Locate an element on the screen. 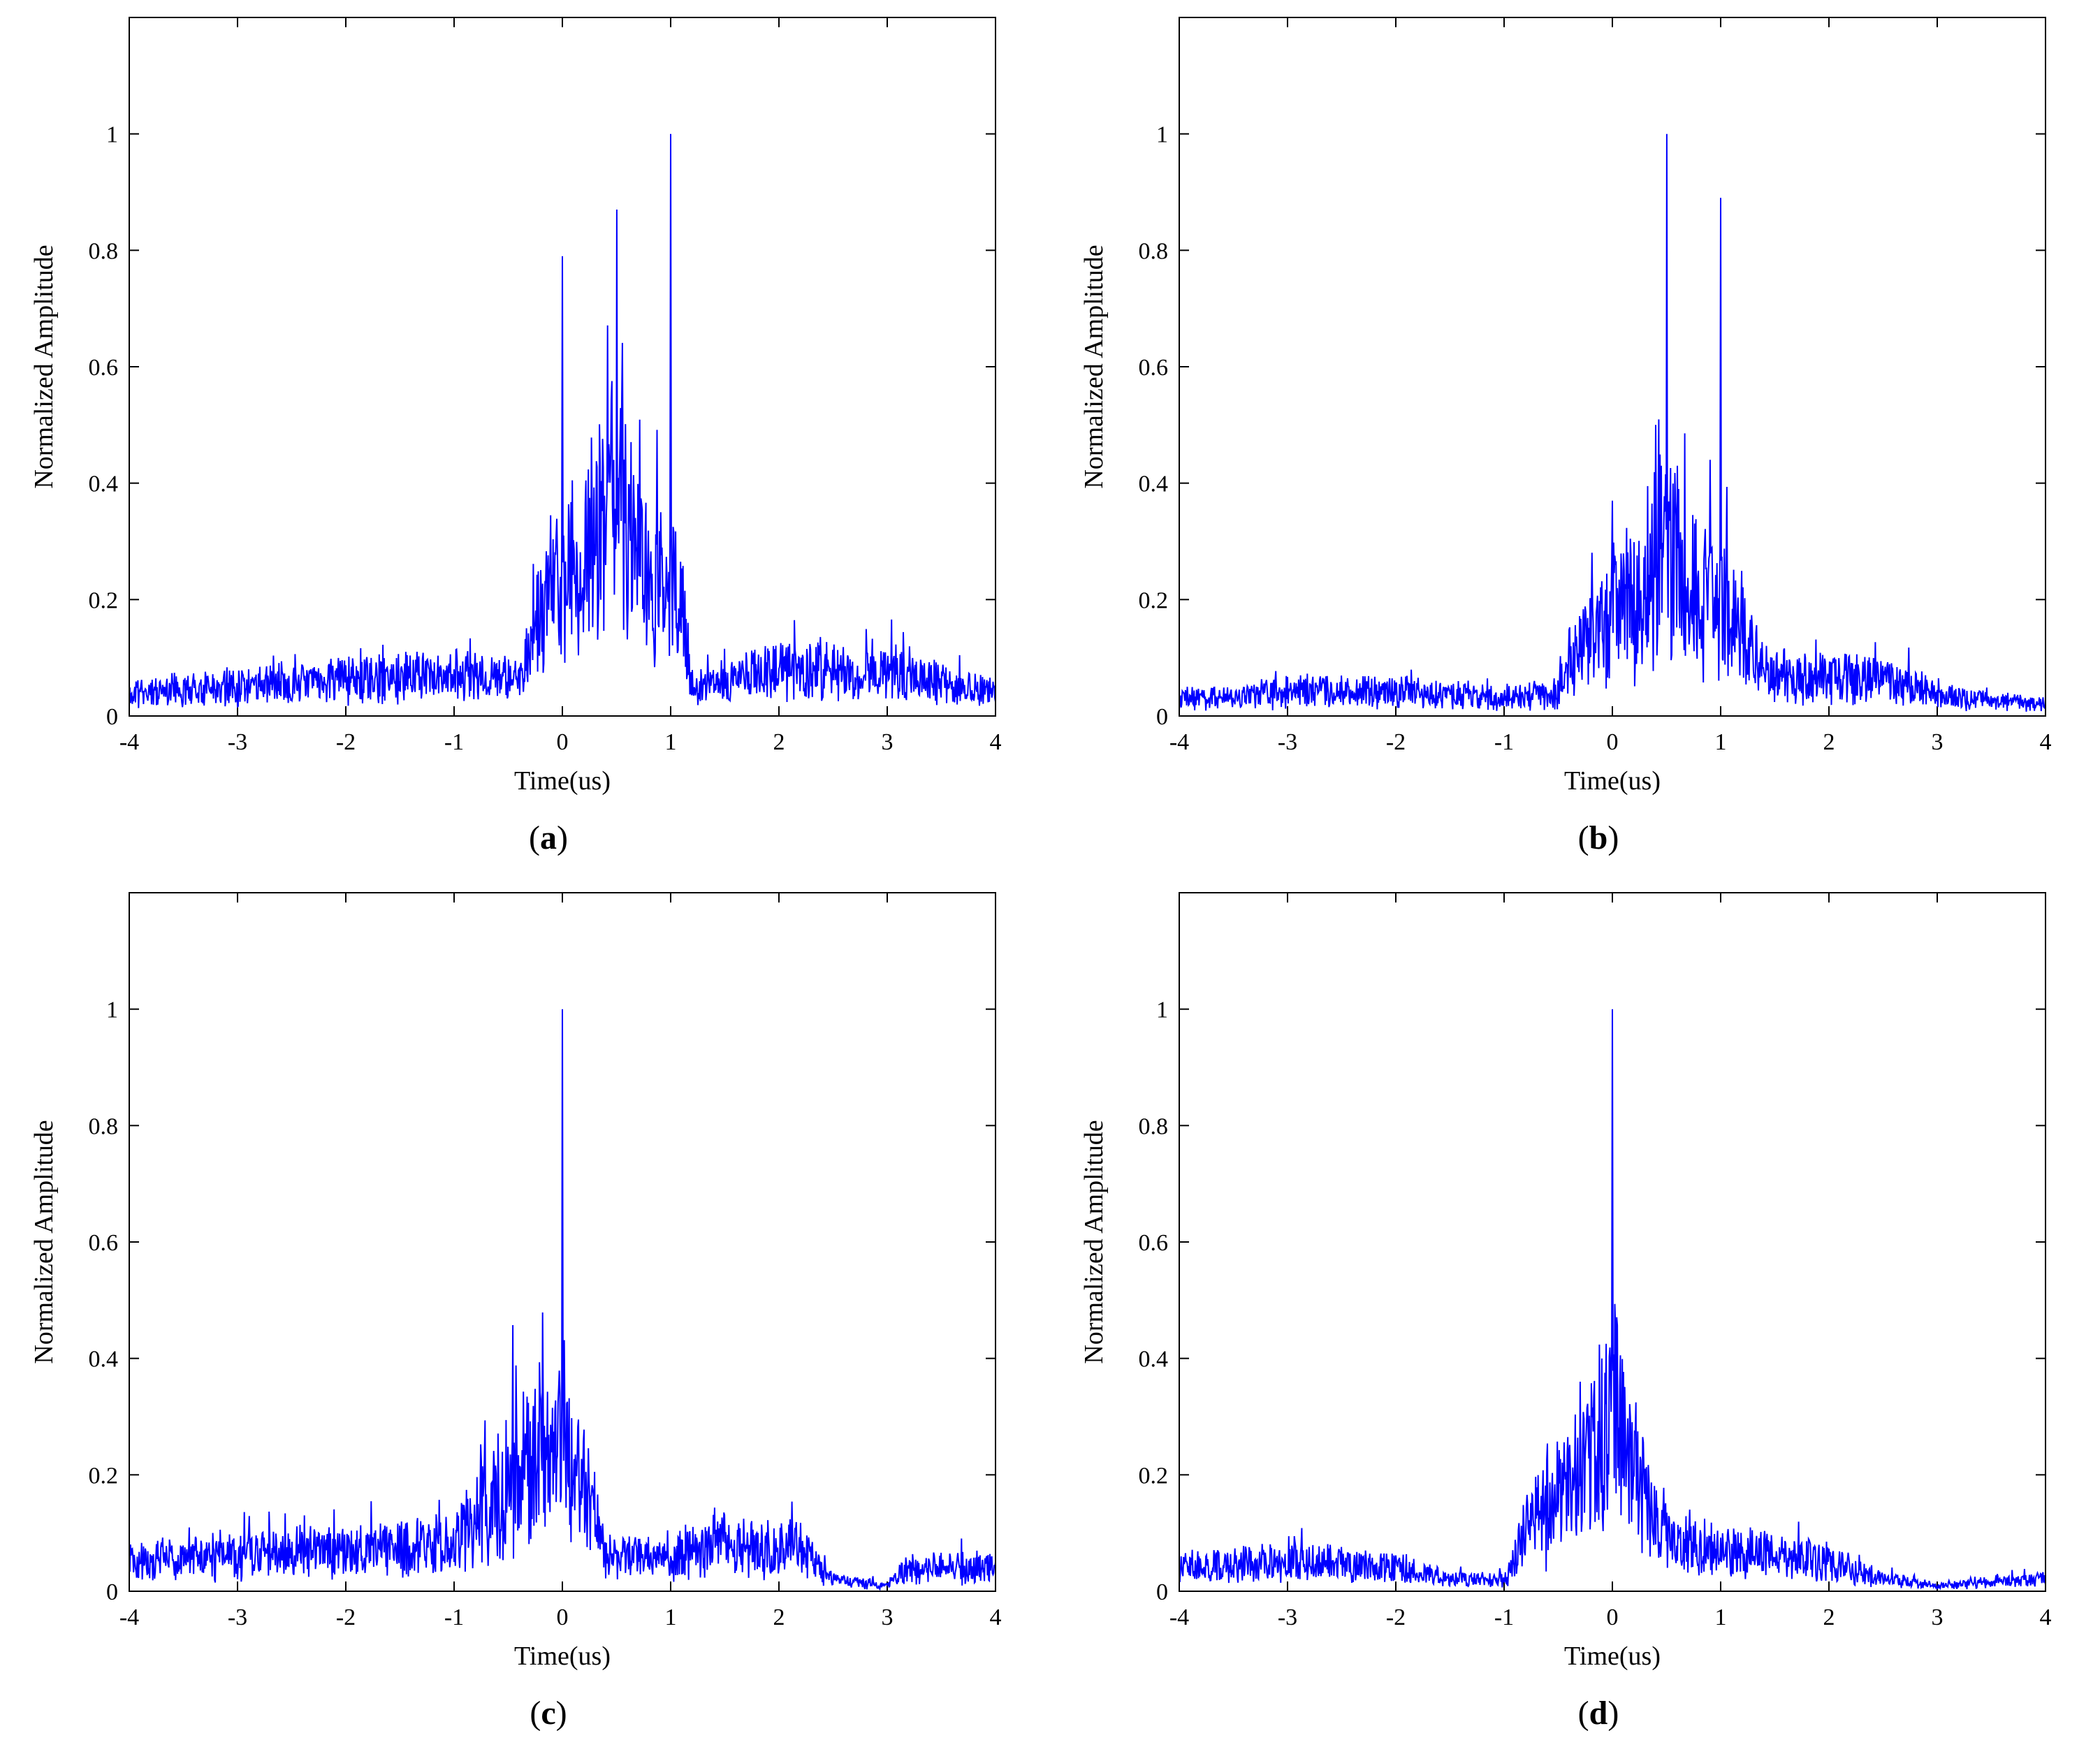  chart-b-xtick-label: -3 is located at coordinates (1287, 742).